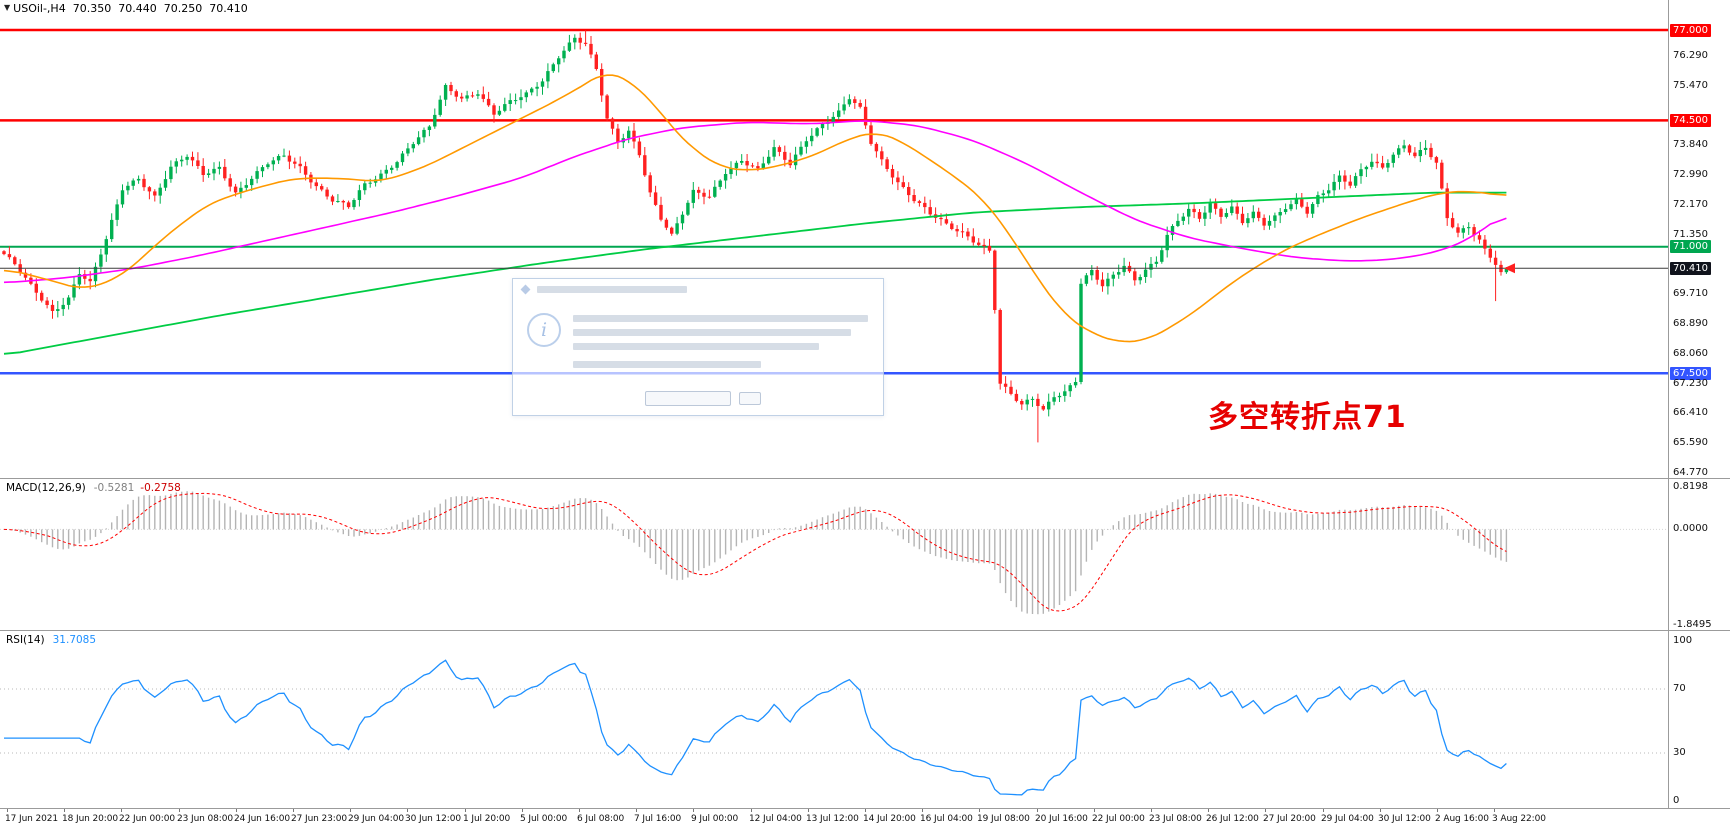 This screenshot has width=1730, height=838. What do you see at coordinates (1690, 30) in the screenshot?
I see `price-badge-77.000: 77.000` at bounding box center [1690, 30].